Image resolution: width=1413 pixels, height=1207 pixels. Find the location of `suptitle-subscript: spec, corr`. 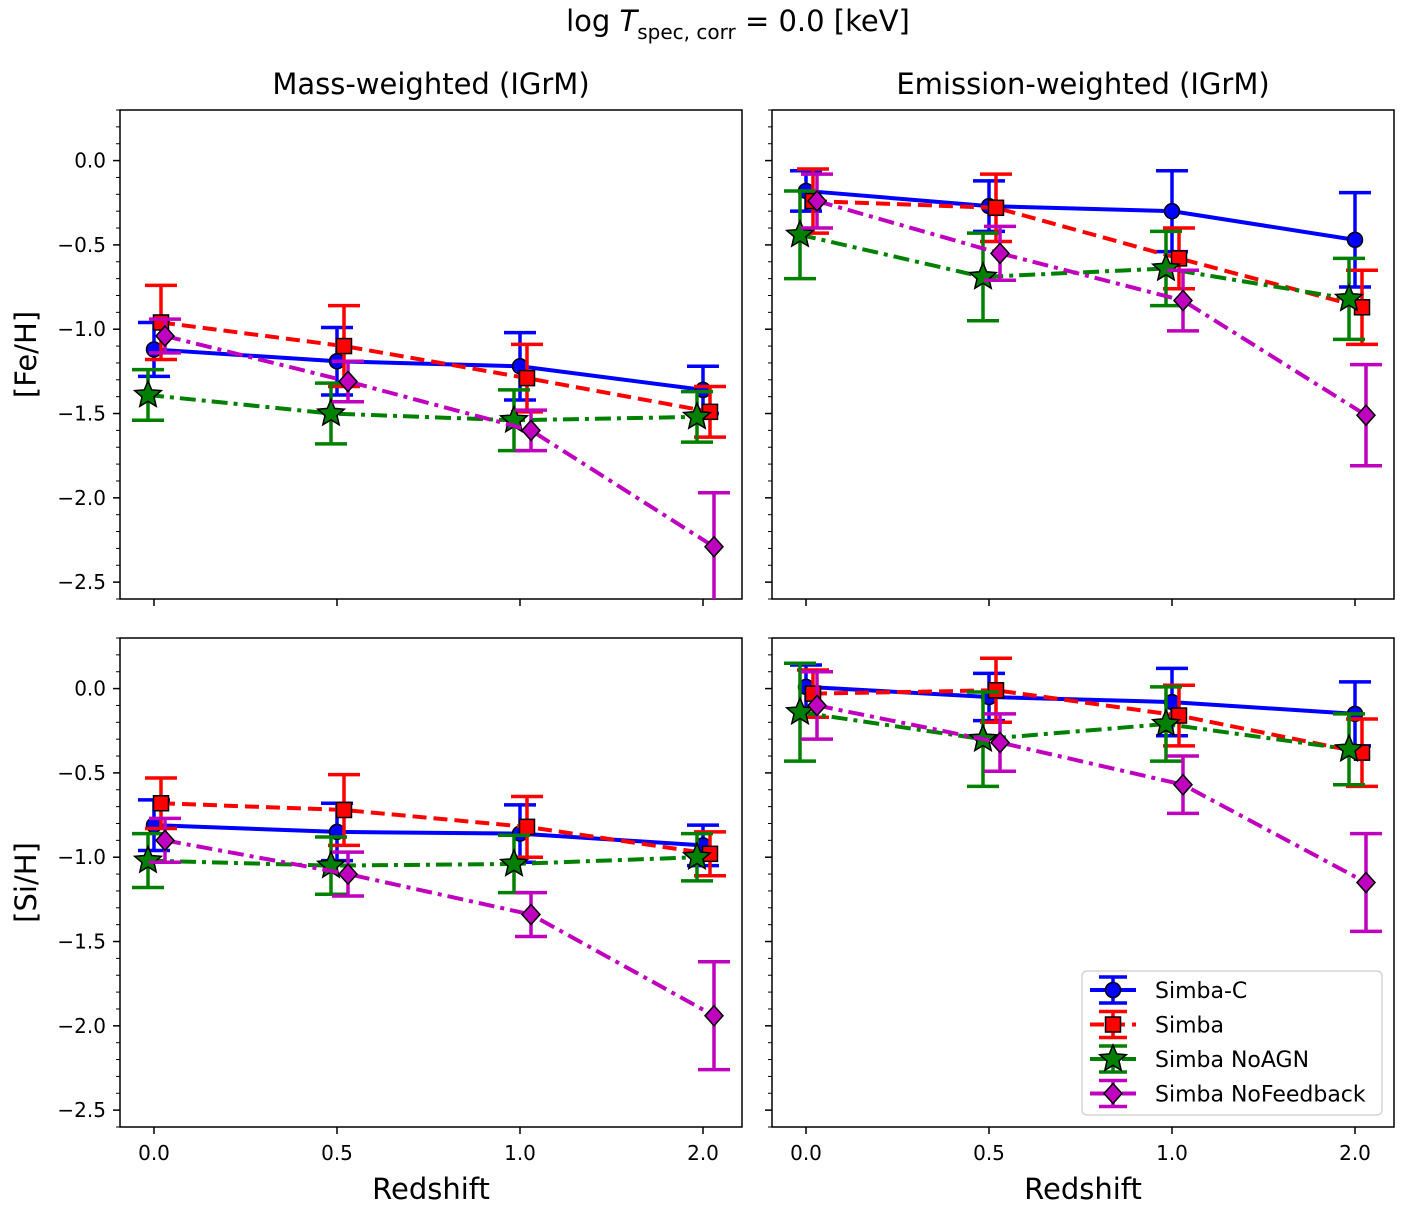

suptitle-subscript: spec, corr is located at coordinates (686, 32).